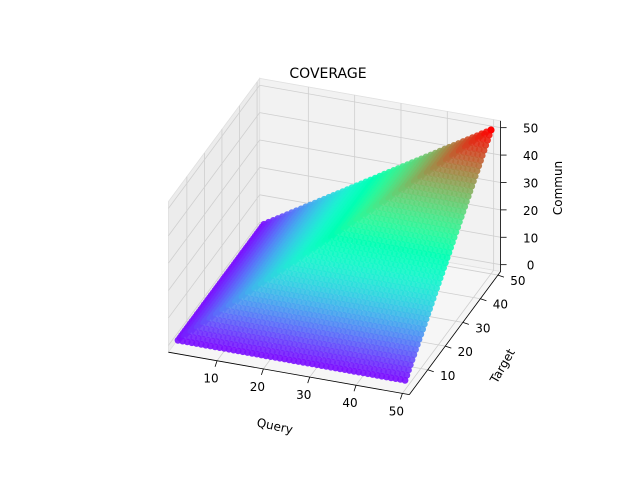  I want to click on scatter-point-max, so click(491, 130).